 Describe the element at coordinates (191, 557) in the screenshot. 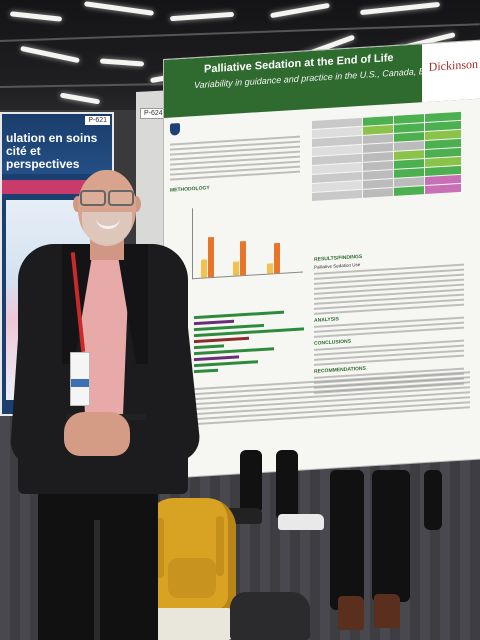

I see `yellow-backpack` at that location.